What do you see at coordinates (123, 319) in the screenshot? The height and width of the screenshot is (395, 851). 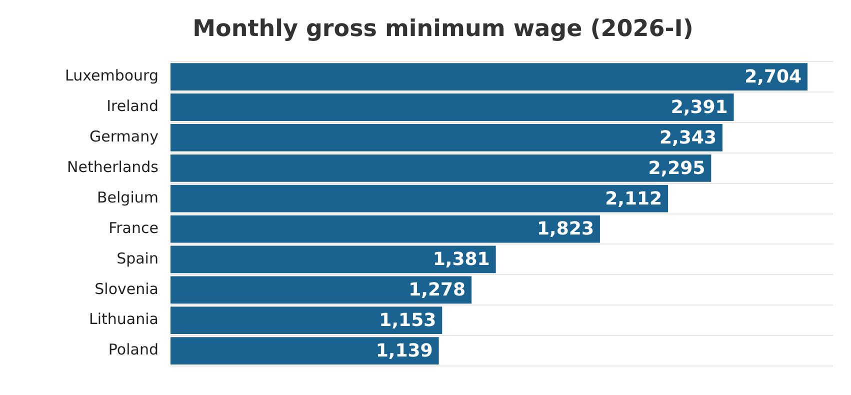 I see `y-tick-label: Lithuania` at bounding box center [123, 319].